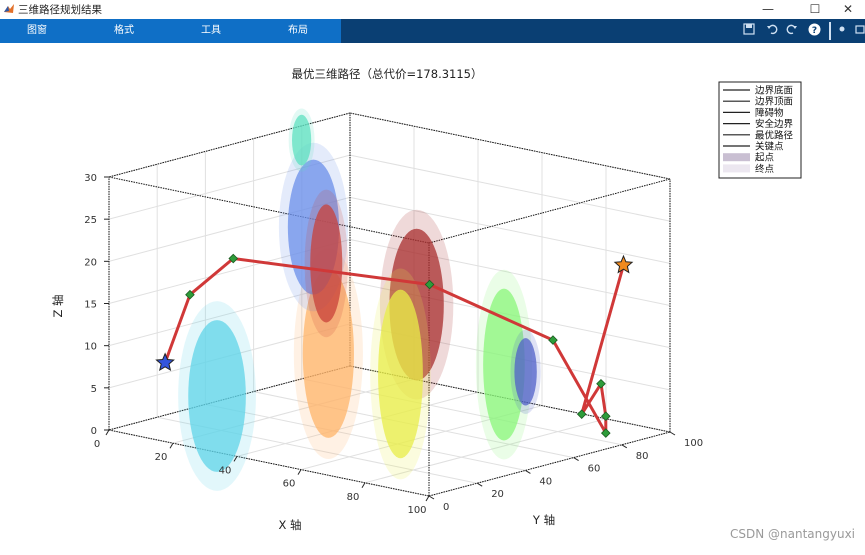 Image resolution: width=865 pixels, height=555 pixels. I want to click on x-tick-label: 0, so click(97, 444).